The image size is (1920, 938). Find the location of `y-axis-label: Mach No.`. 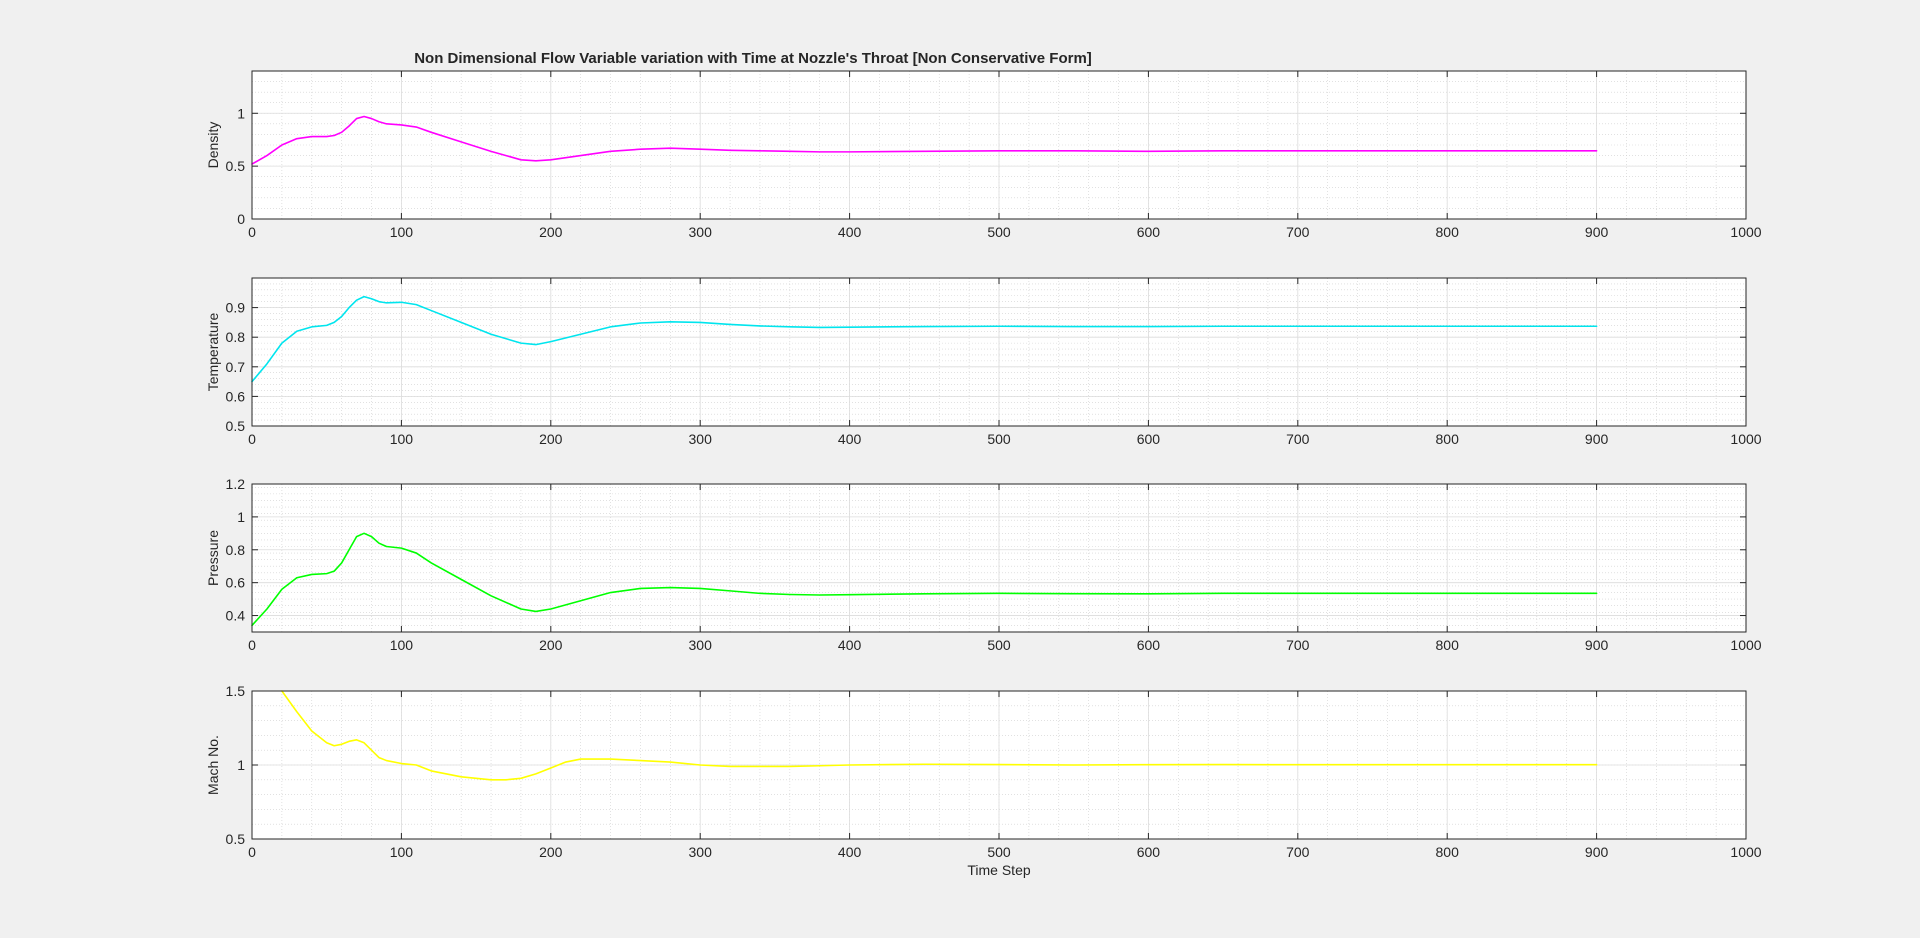

y-axis-label: Mach No. is located at coordinates (213, 765).